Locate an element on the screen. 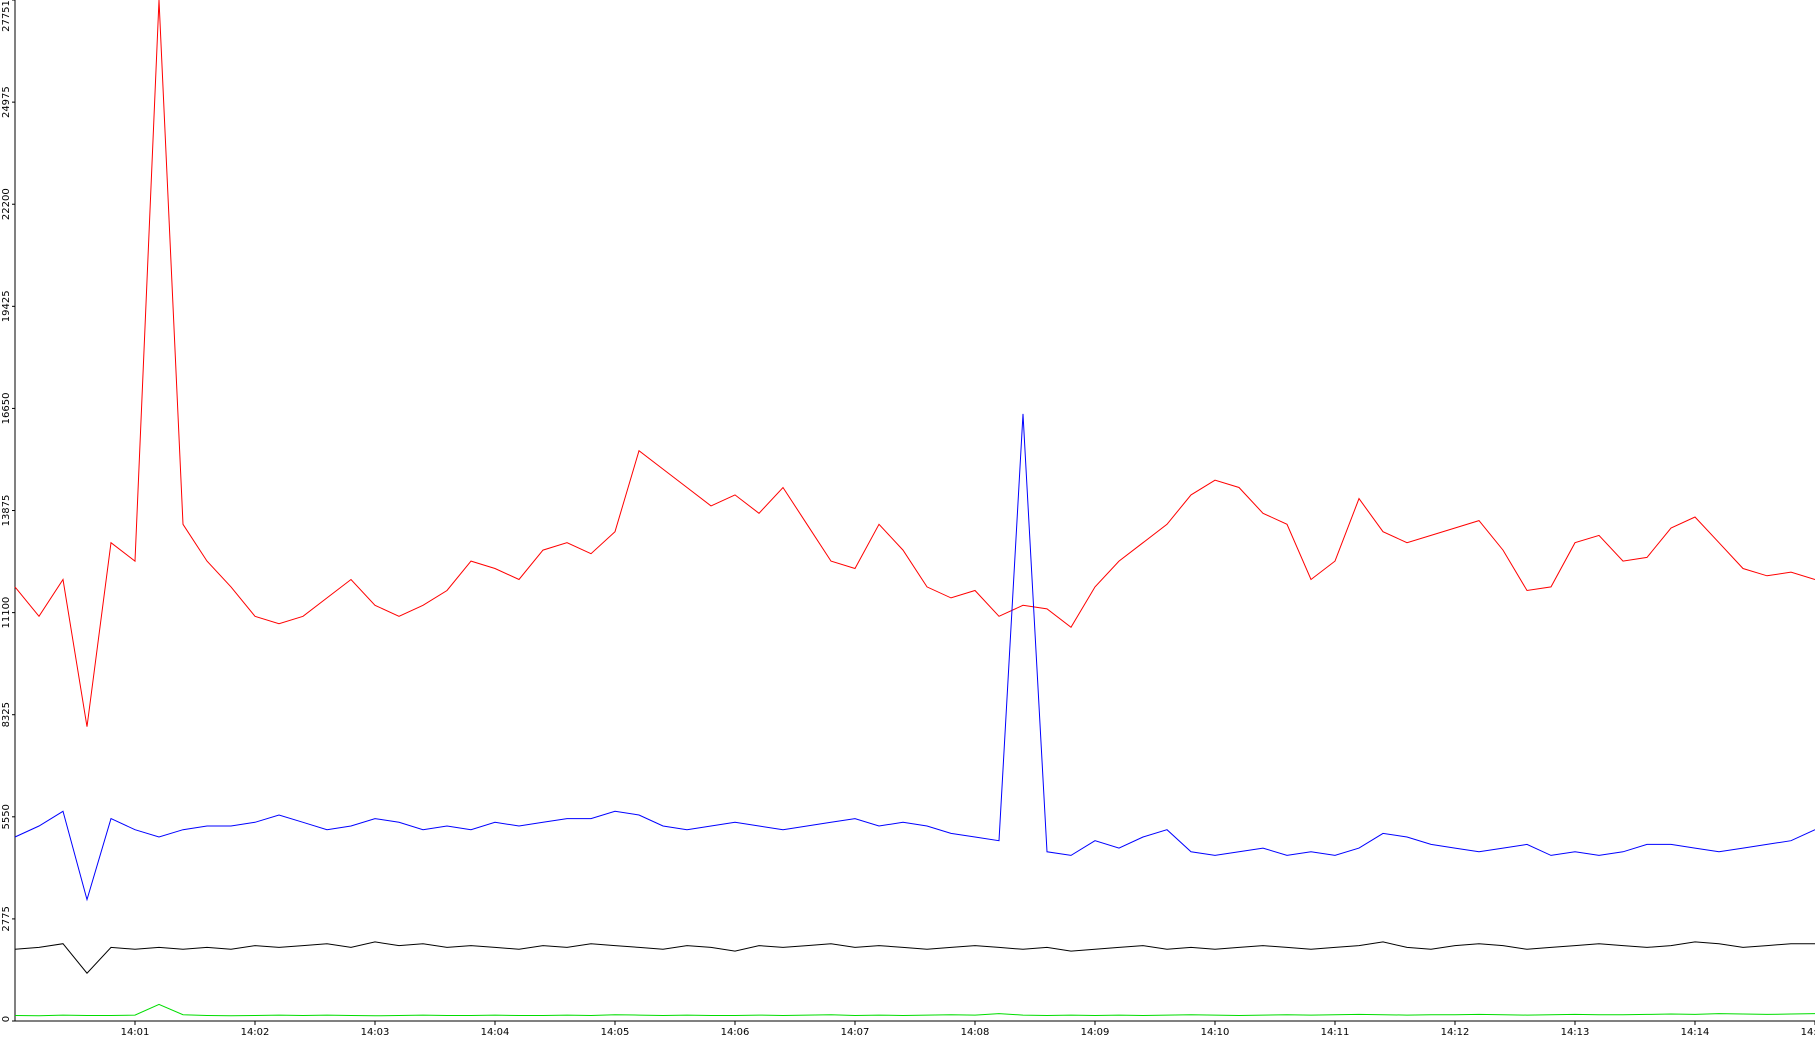 The image size is (1815, 1039). y-tick-label: 2775 is located at coordinates (6, 918).